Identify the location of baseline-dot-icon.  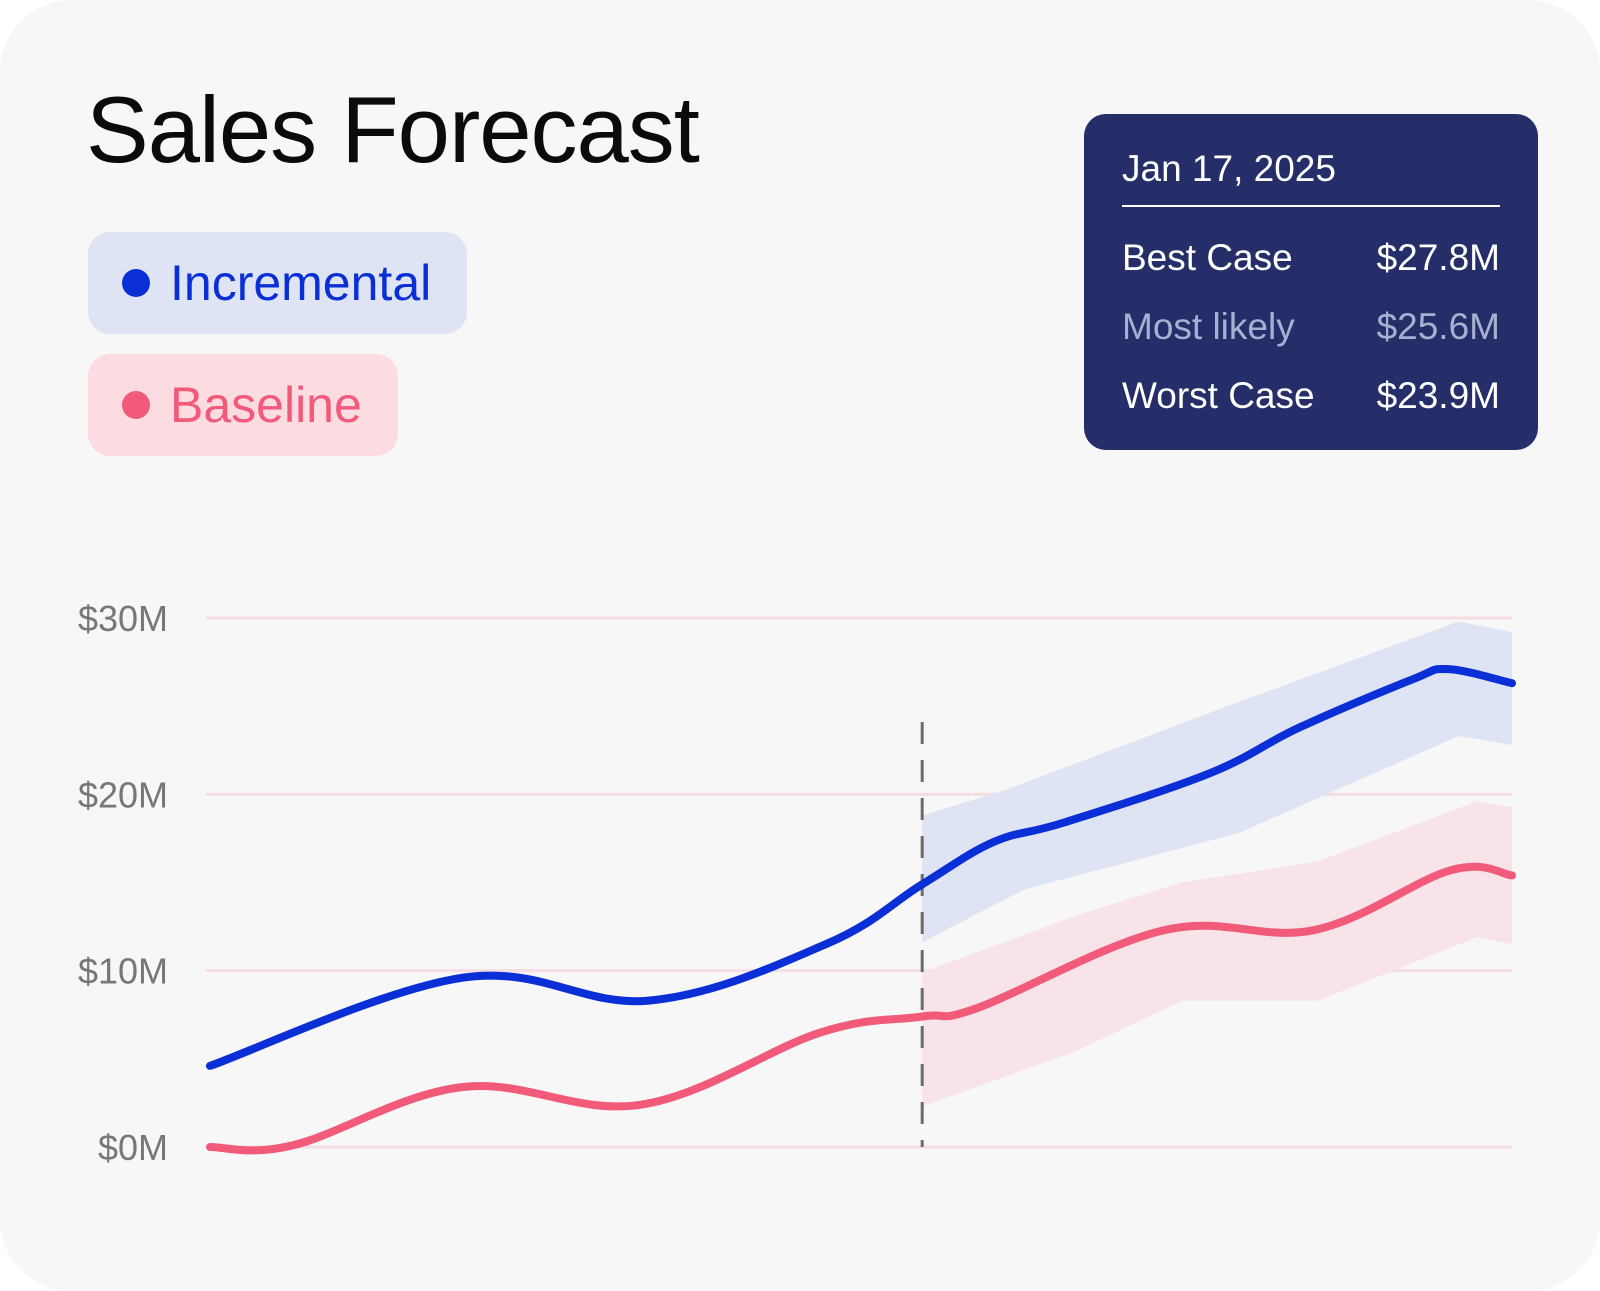
(136, 405).